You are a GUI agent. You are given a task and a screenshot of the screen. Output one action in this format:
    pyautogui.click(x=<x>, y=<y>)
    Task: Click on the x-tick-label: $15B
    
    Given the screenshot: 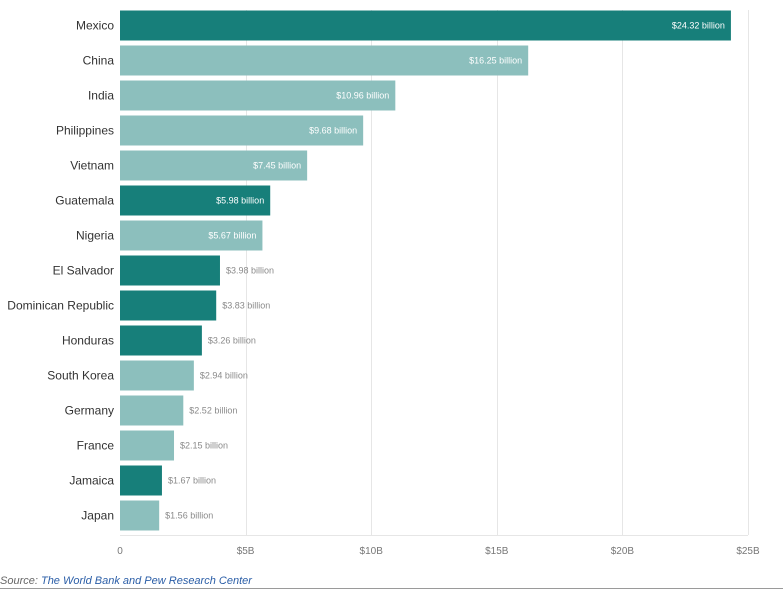 What is the action you would take?
    pyautogui.click(x=497, y=551)
    